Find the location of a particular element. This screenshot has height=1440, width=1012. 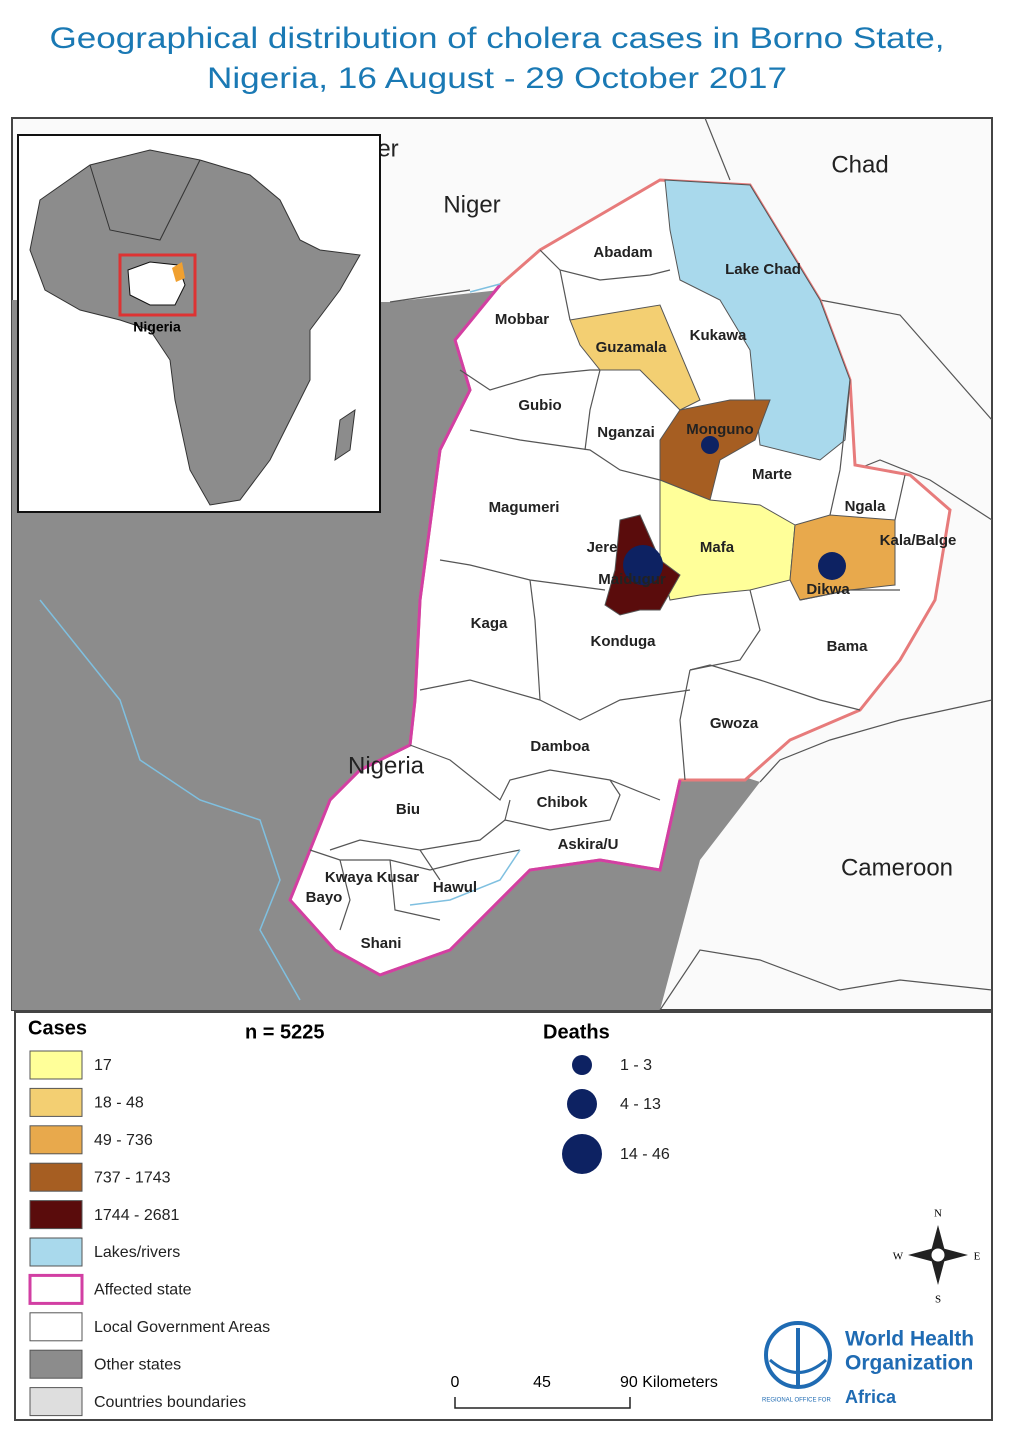

lga-label: Bama is located at coordinates (848, 646).